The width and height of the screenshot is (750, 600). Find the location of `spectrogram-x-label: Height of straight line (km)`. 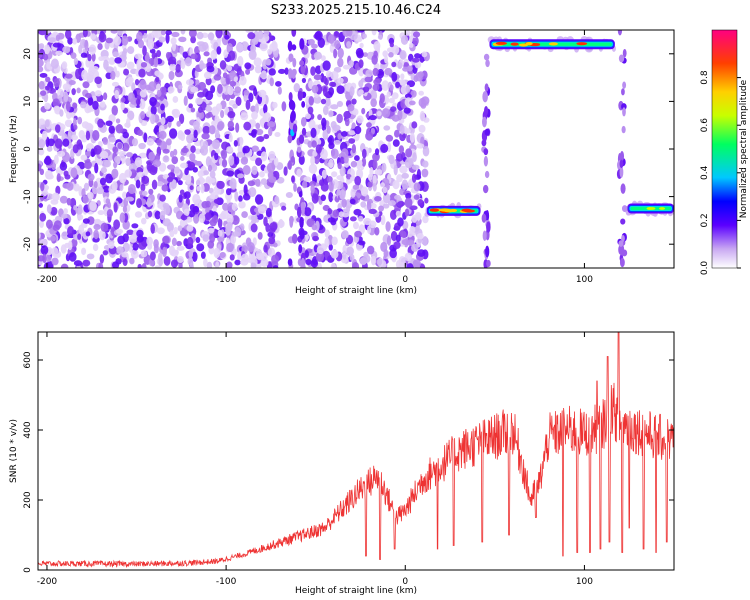

spectrogram-x-label: Height of straight line (km) is located at coordinates (356, 291).